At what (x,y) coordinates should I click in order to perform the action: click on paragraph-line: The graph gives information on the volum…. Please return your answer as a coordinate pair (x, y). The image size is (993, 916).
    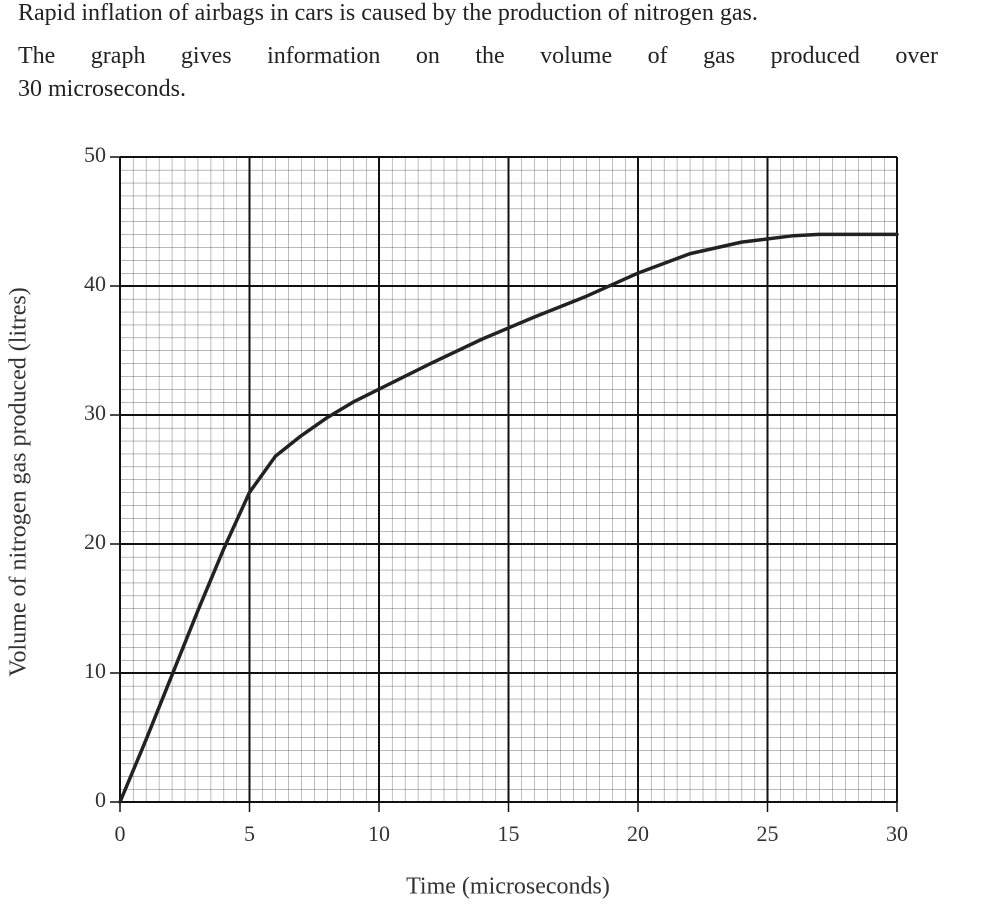
    Looking at the image, I should click on (478, 56).